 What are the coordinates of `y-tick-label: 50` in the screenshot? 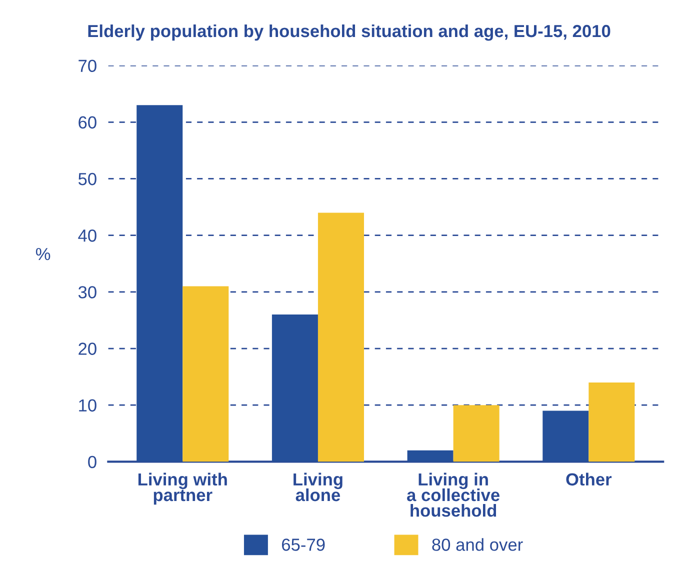 It's located at (87, 179).